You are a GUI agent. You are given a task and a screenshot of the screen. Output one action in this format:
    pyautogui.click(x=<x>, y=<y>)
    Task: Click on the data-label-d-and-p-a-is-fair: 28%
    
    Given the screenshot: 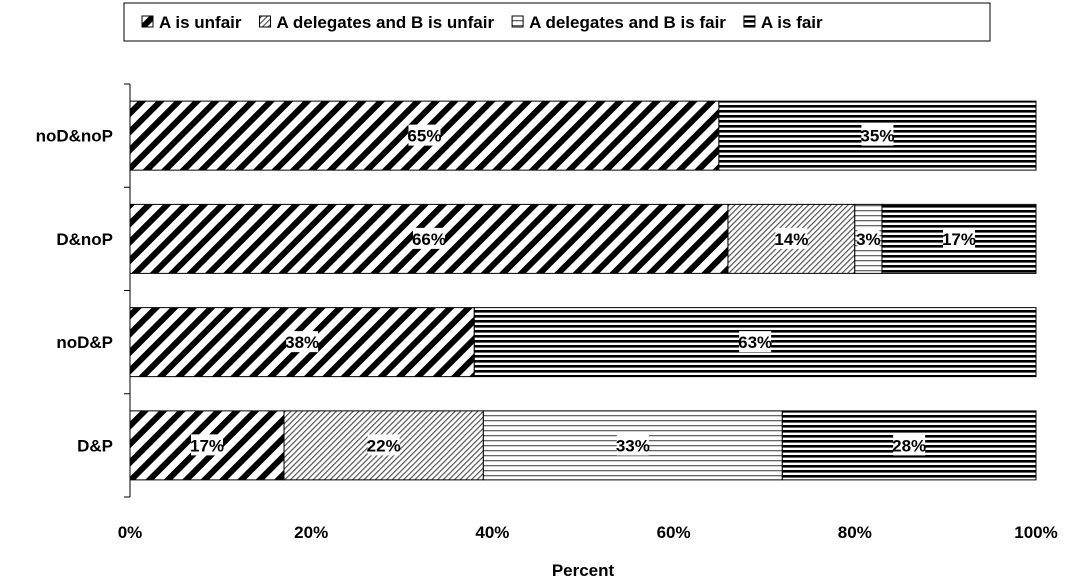 What is the action you would take?
    pyautogui.click(x=909, y=445)
    